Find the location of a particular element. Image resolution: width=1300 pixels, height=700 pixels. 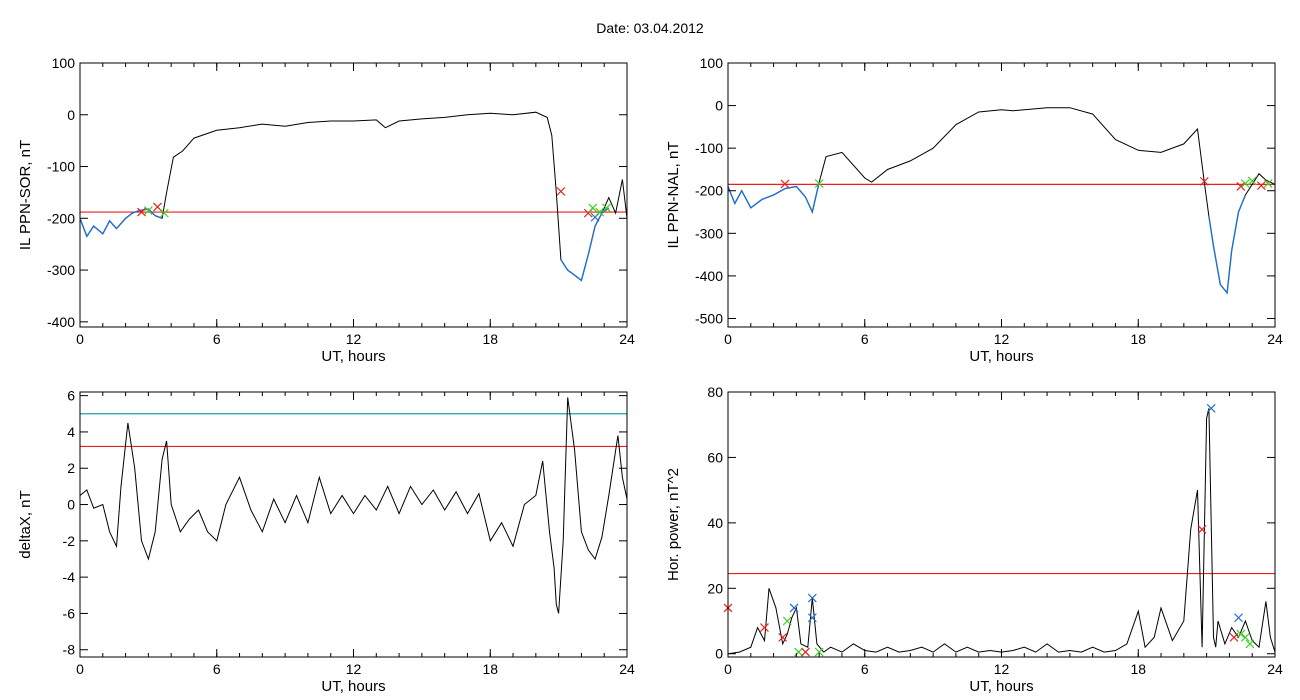

figure-title: Date: 03.04.2012 is located at coordinates (650, 28).